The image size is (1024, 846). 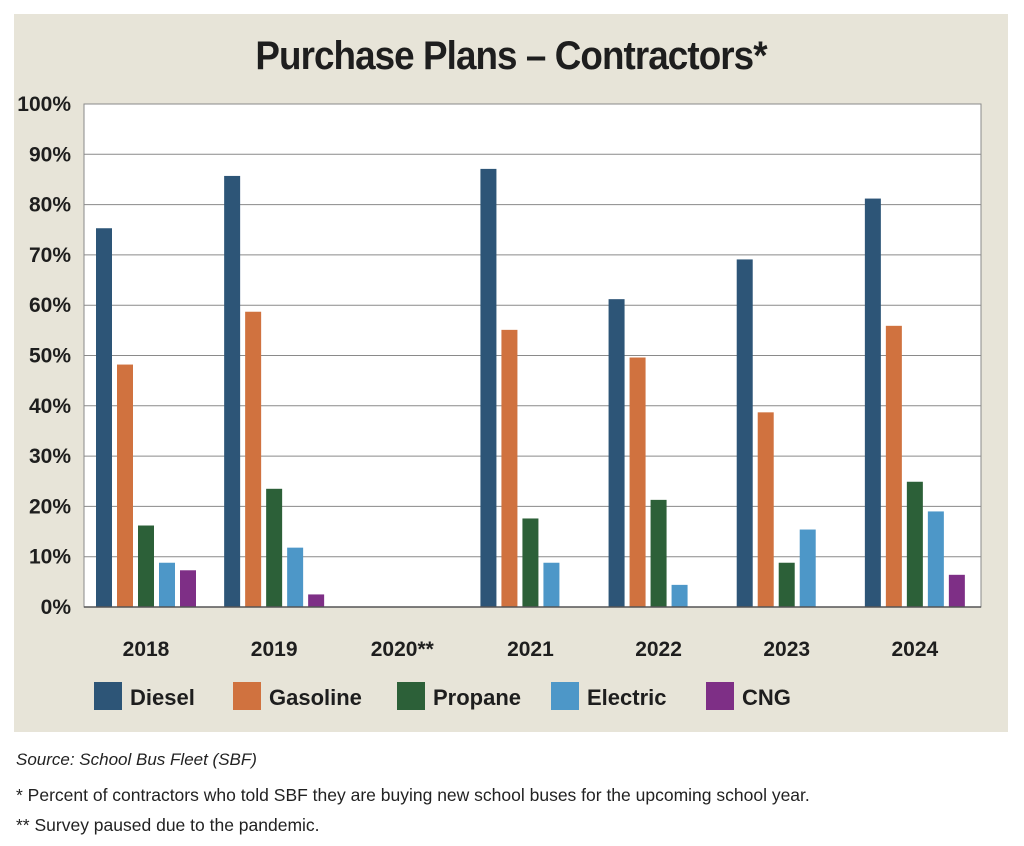 What do you see at coordinates (50, 305) in the screenshot?
I see `y-tick-label: 60%` at bounding box center [50, 305].